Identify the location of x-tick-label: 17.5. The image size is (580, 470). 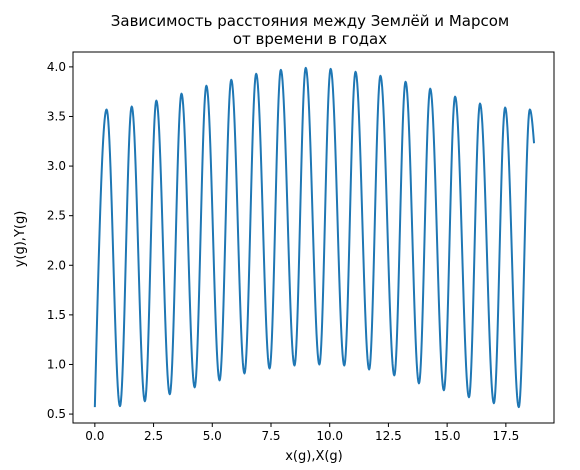
(505, 436).